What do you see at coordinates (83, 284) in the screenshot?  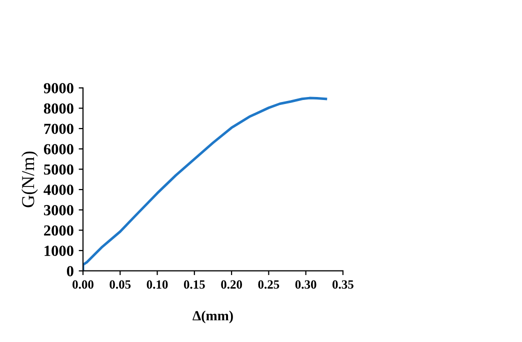 I see `x-tick-label: 0.00` at bounding box center [83, 284].